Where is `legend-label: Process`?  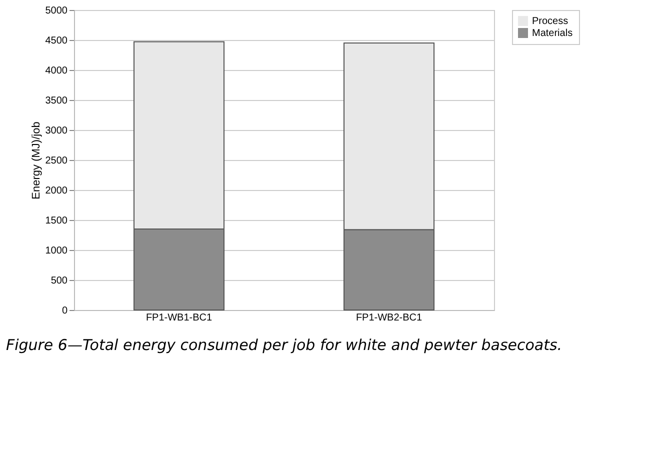
legend-label: Process is located at coordinates (550, 21).